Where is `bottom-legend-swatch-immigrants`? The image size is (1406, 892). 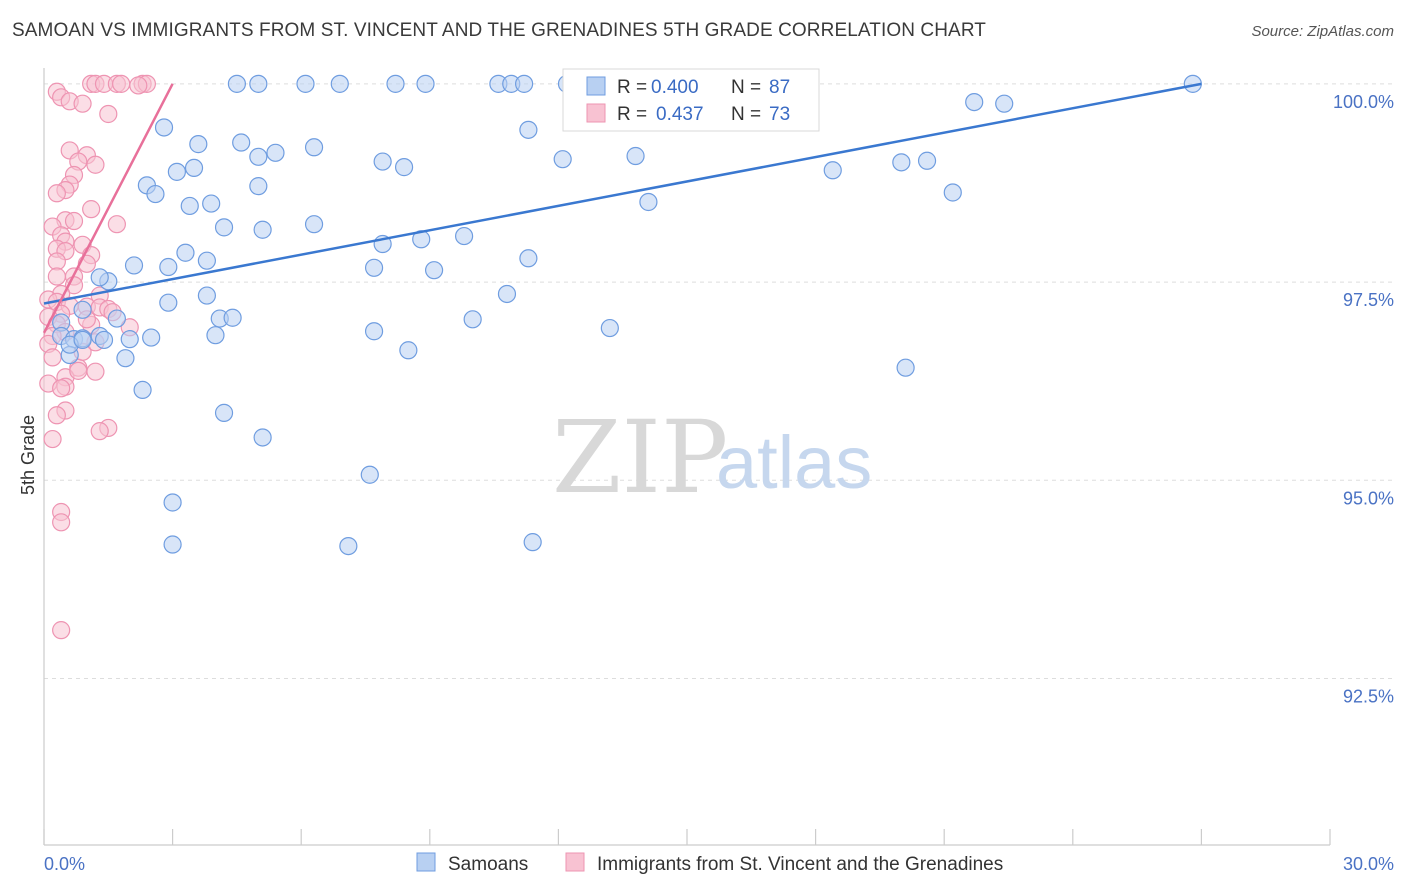 bottom-legend-swatch-immigrants is located at coordinates (575, 862).